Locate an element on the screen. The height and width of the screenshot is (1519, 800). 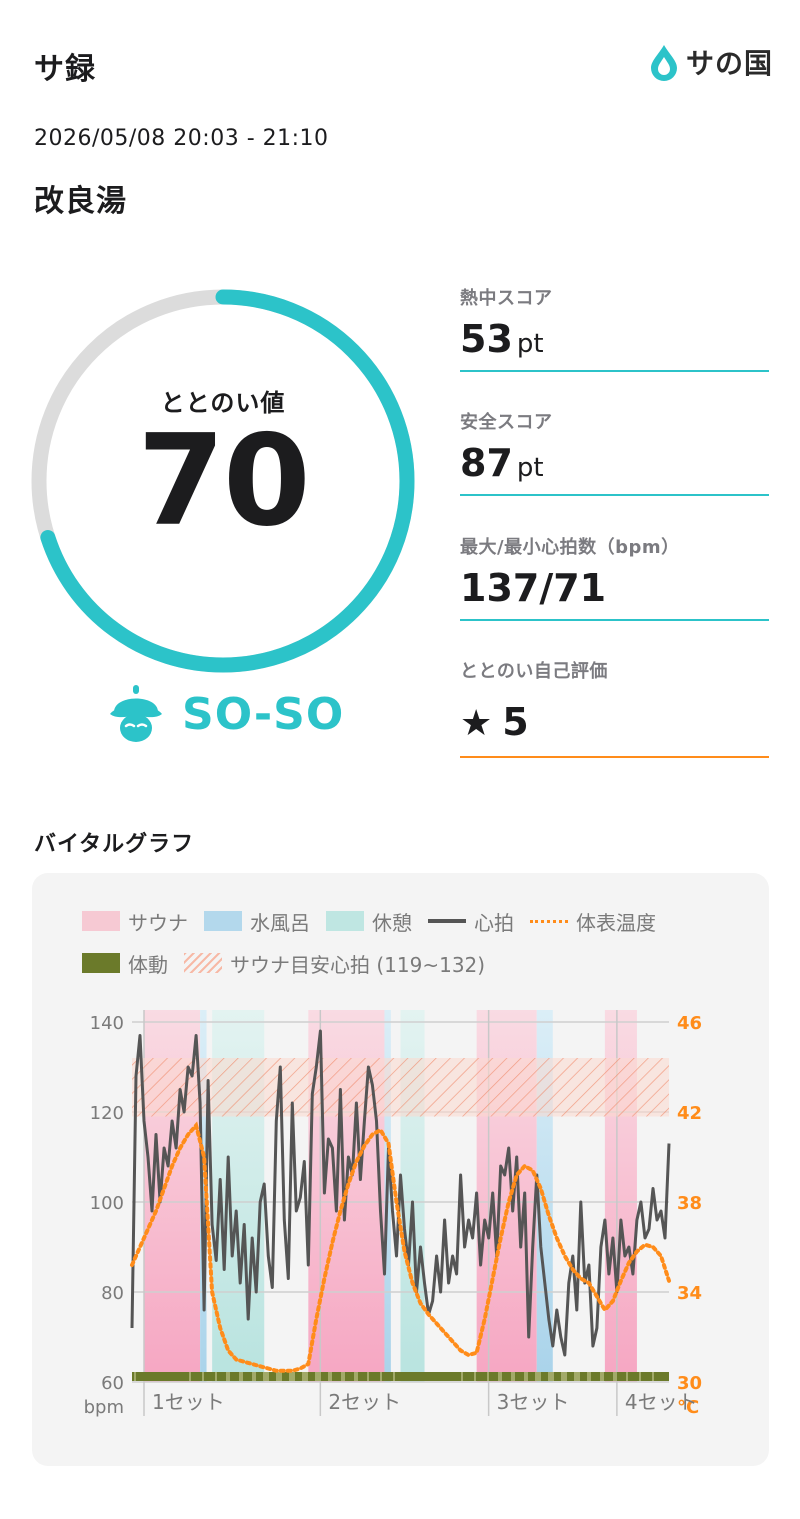
gauge-progress-arc is located at coordinates (223, 481).